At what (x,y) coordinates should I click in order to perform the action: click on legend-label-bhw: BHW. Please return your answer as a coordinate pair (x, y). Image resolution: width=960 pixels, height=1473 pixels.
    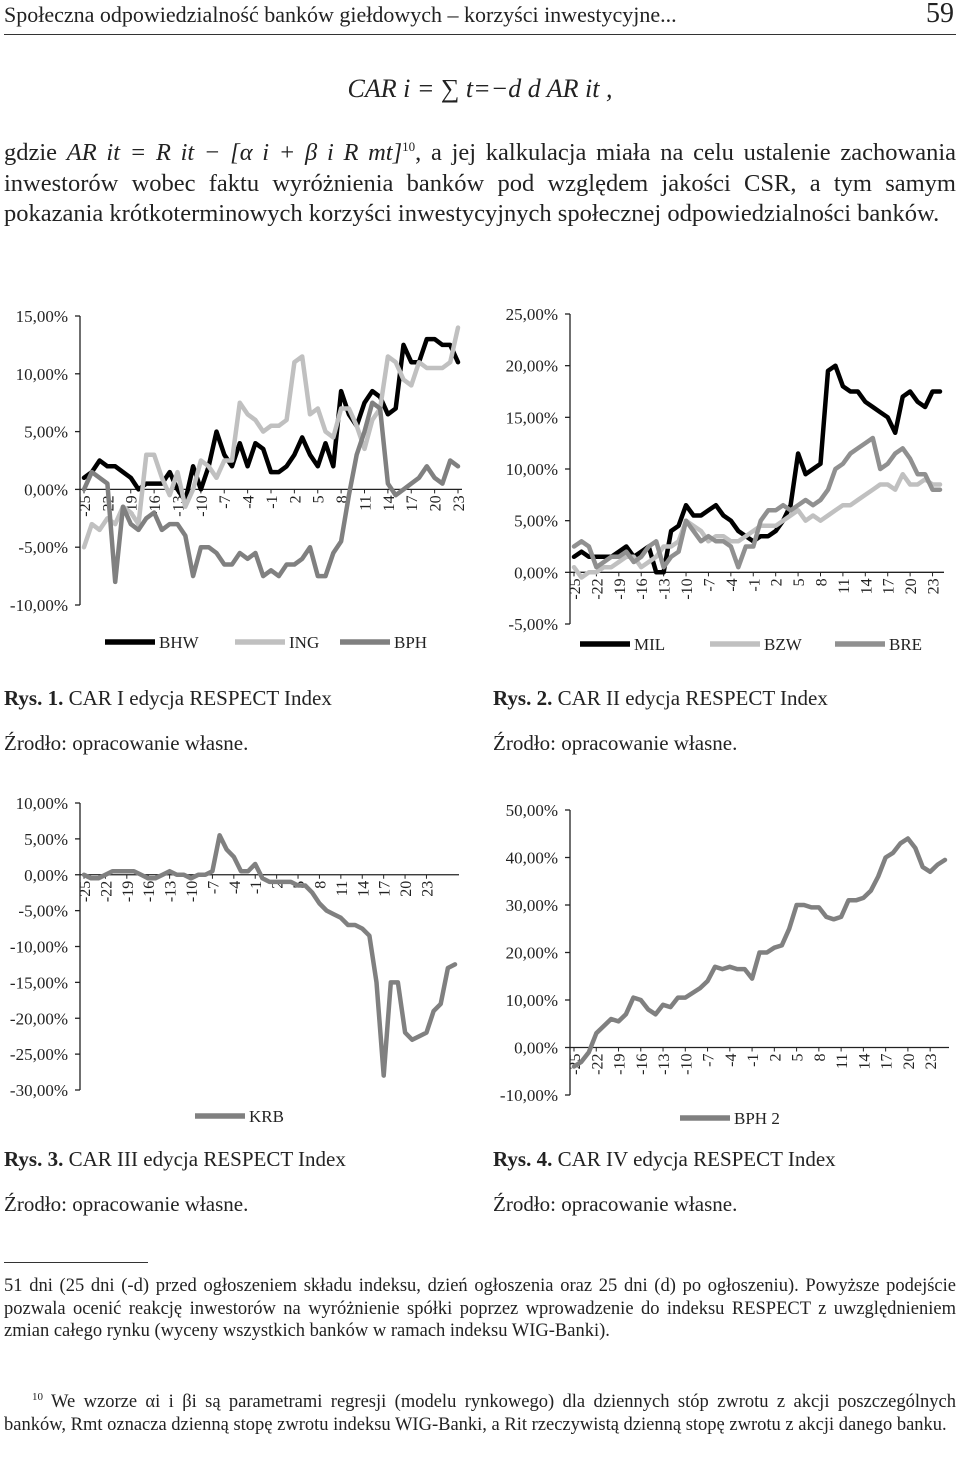
    Looking at the image, I should click on (179, 642).